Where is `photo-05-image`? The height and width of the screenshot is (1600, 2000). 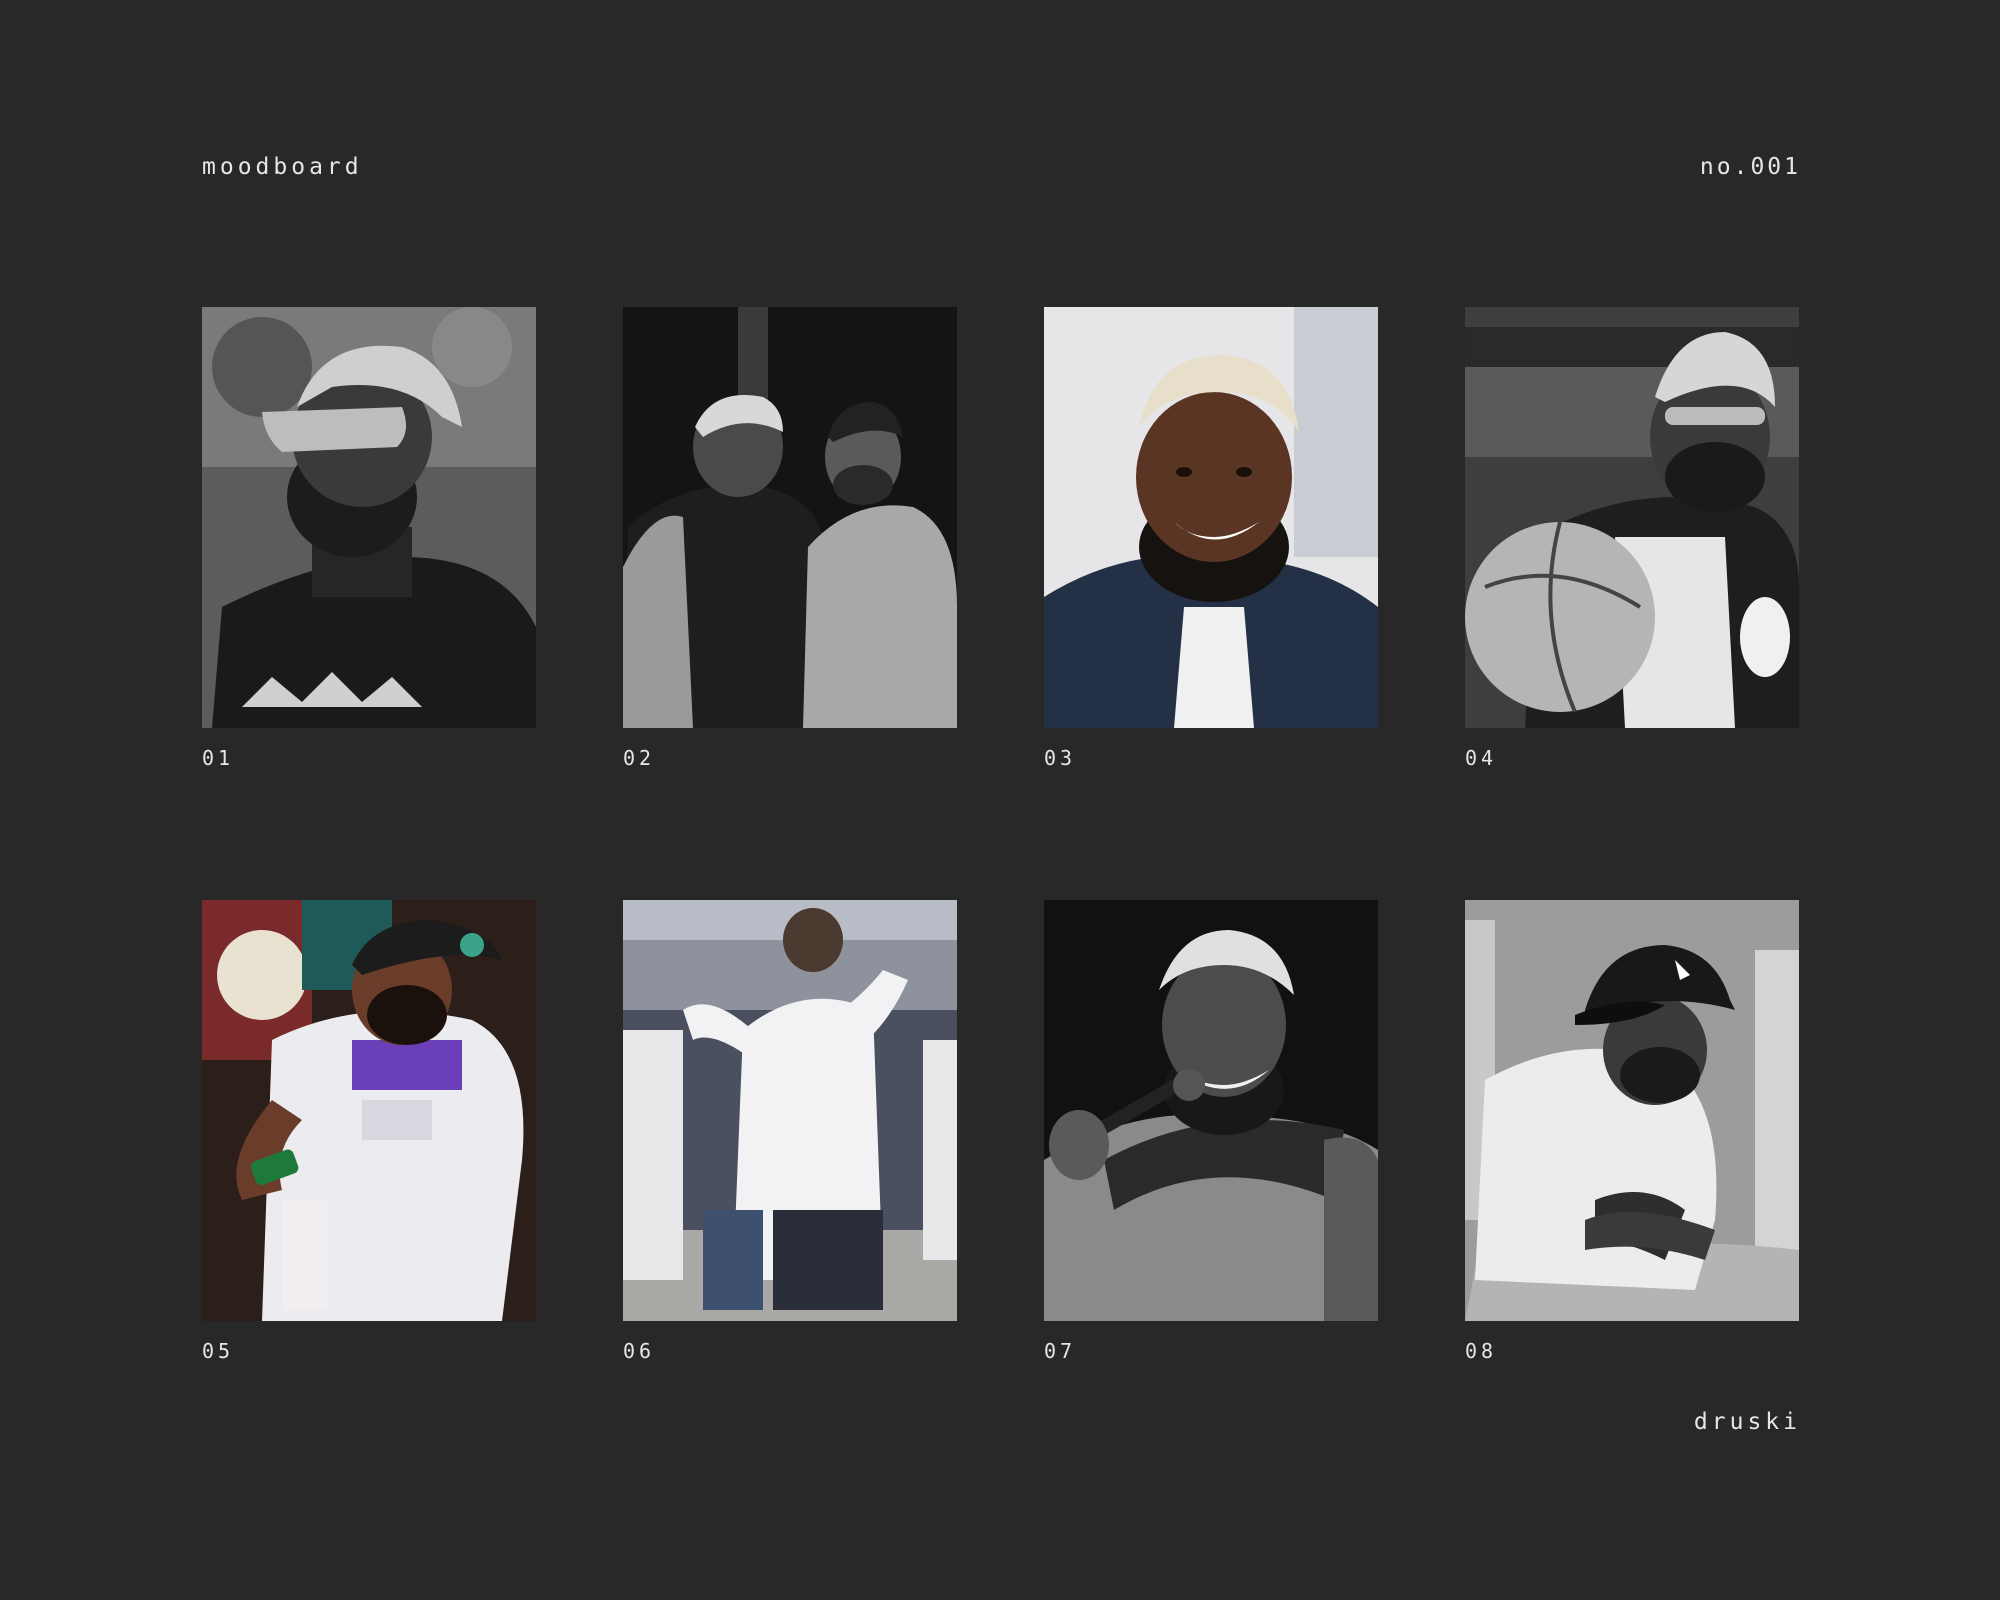 photo-05-image is located at coordinates (369, 1110).